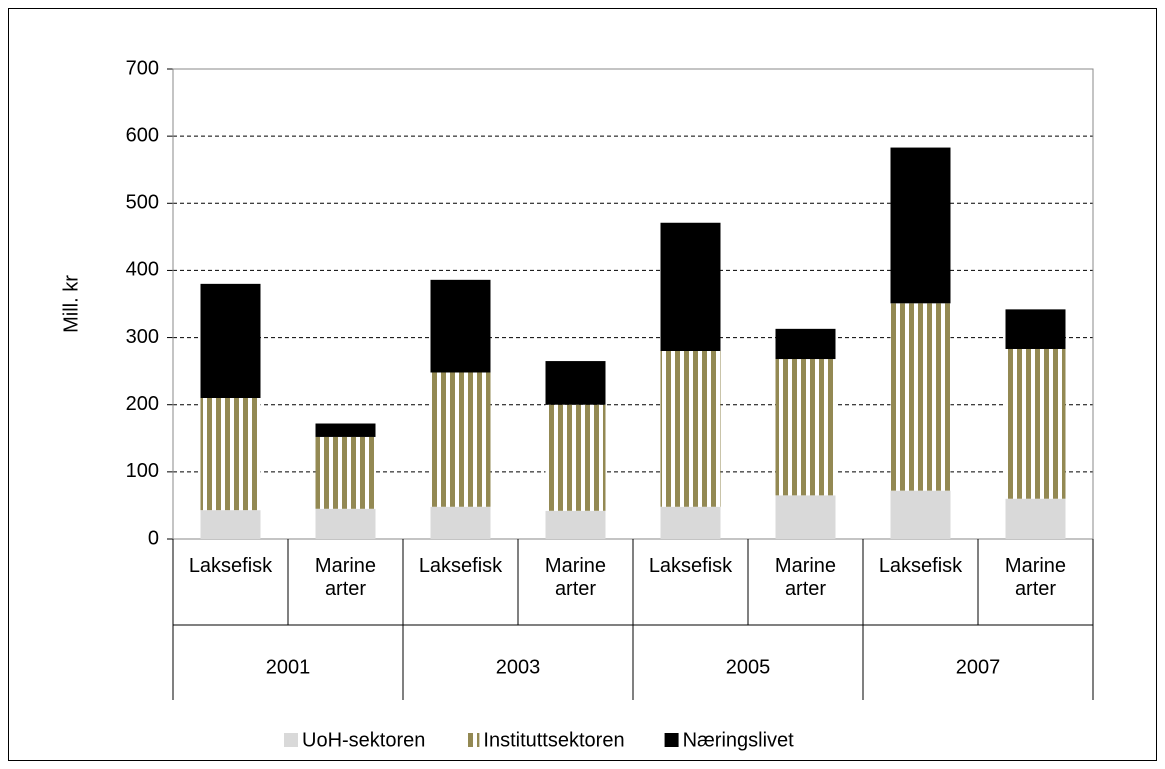 The image size is (1165, 769). I want to click on y-tick-label: 300, so click(142, 337).